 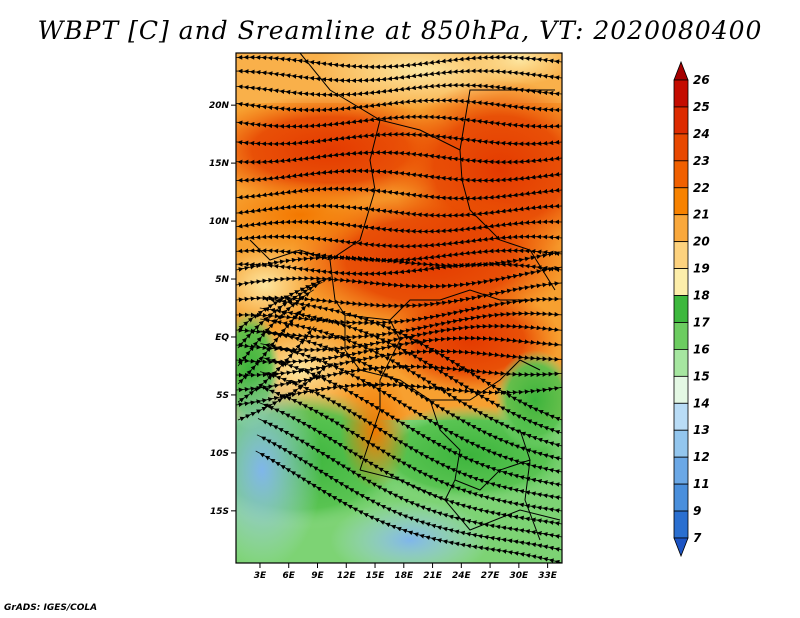 What do you see at coordinates (691, 309) in the screenshot?
I see `colorbar: 26 25 24 23 22 21 20 19 18 17 16 15 14 13 12 11 9 7` at bounding box center [691, 309].